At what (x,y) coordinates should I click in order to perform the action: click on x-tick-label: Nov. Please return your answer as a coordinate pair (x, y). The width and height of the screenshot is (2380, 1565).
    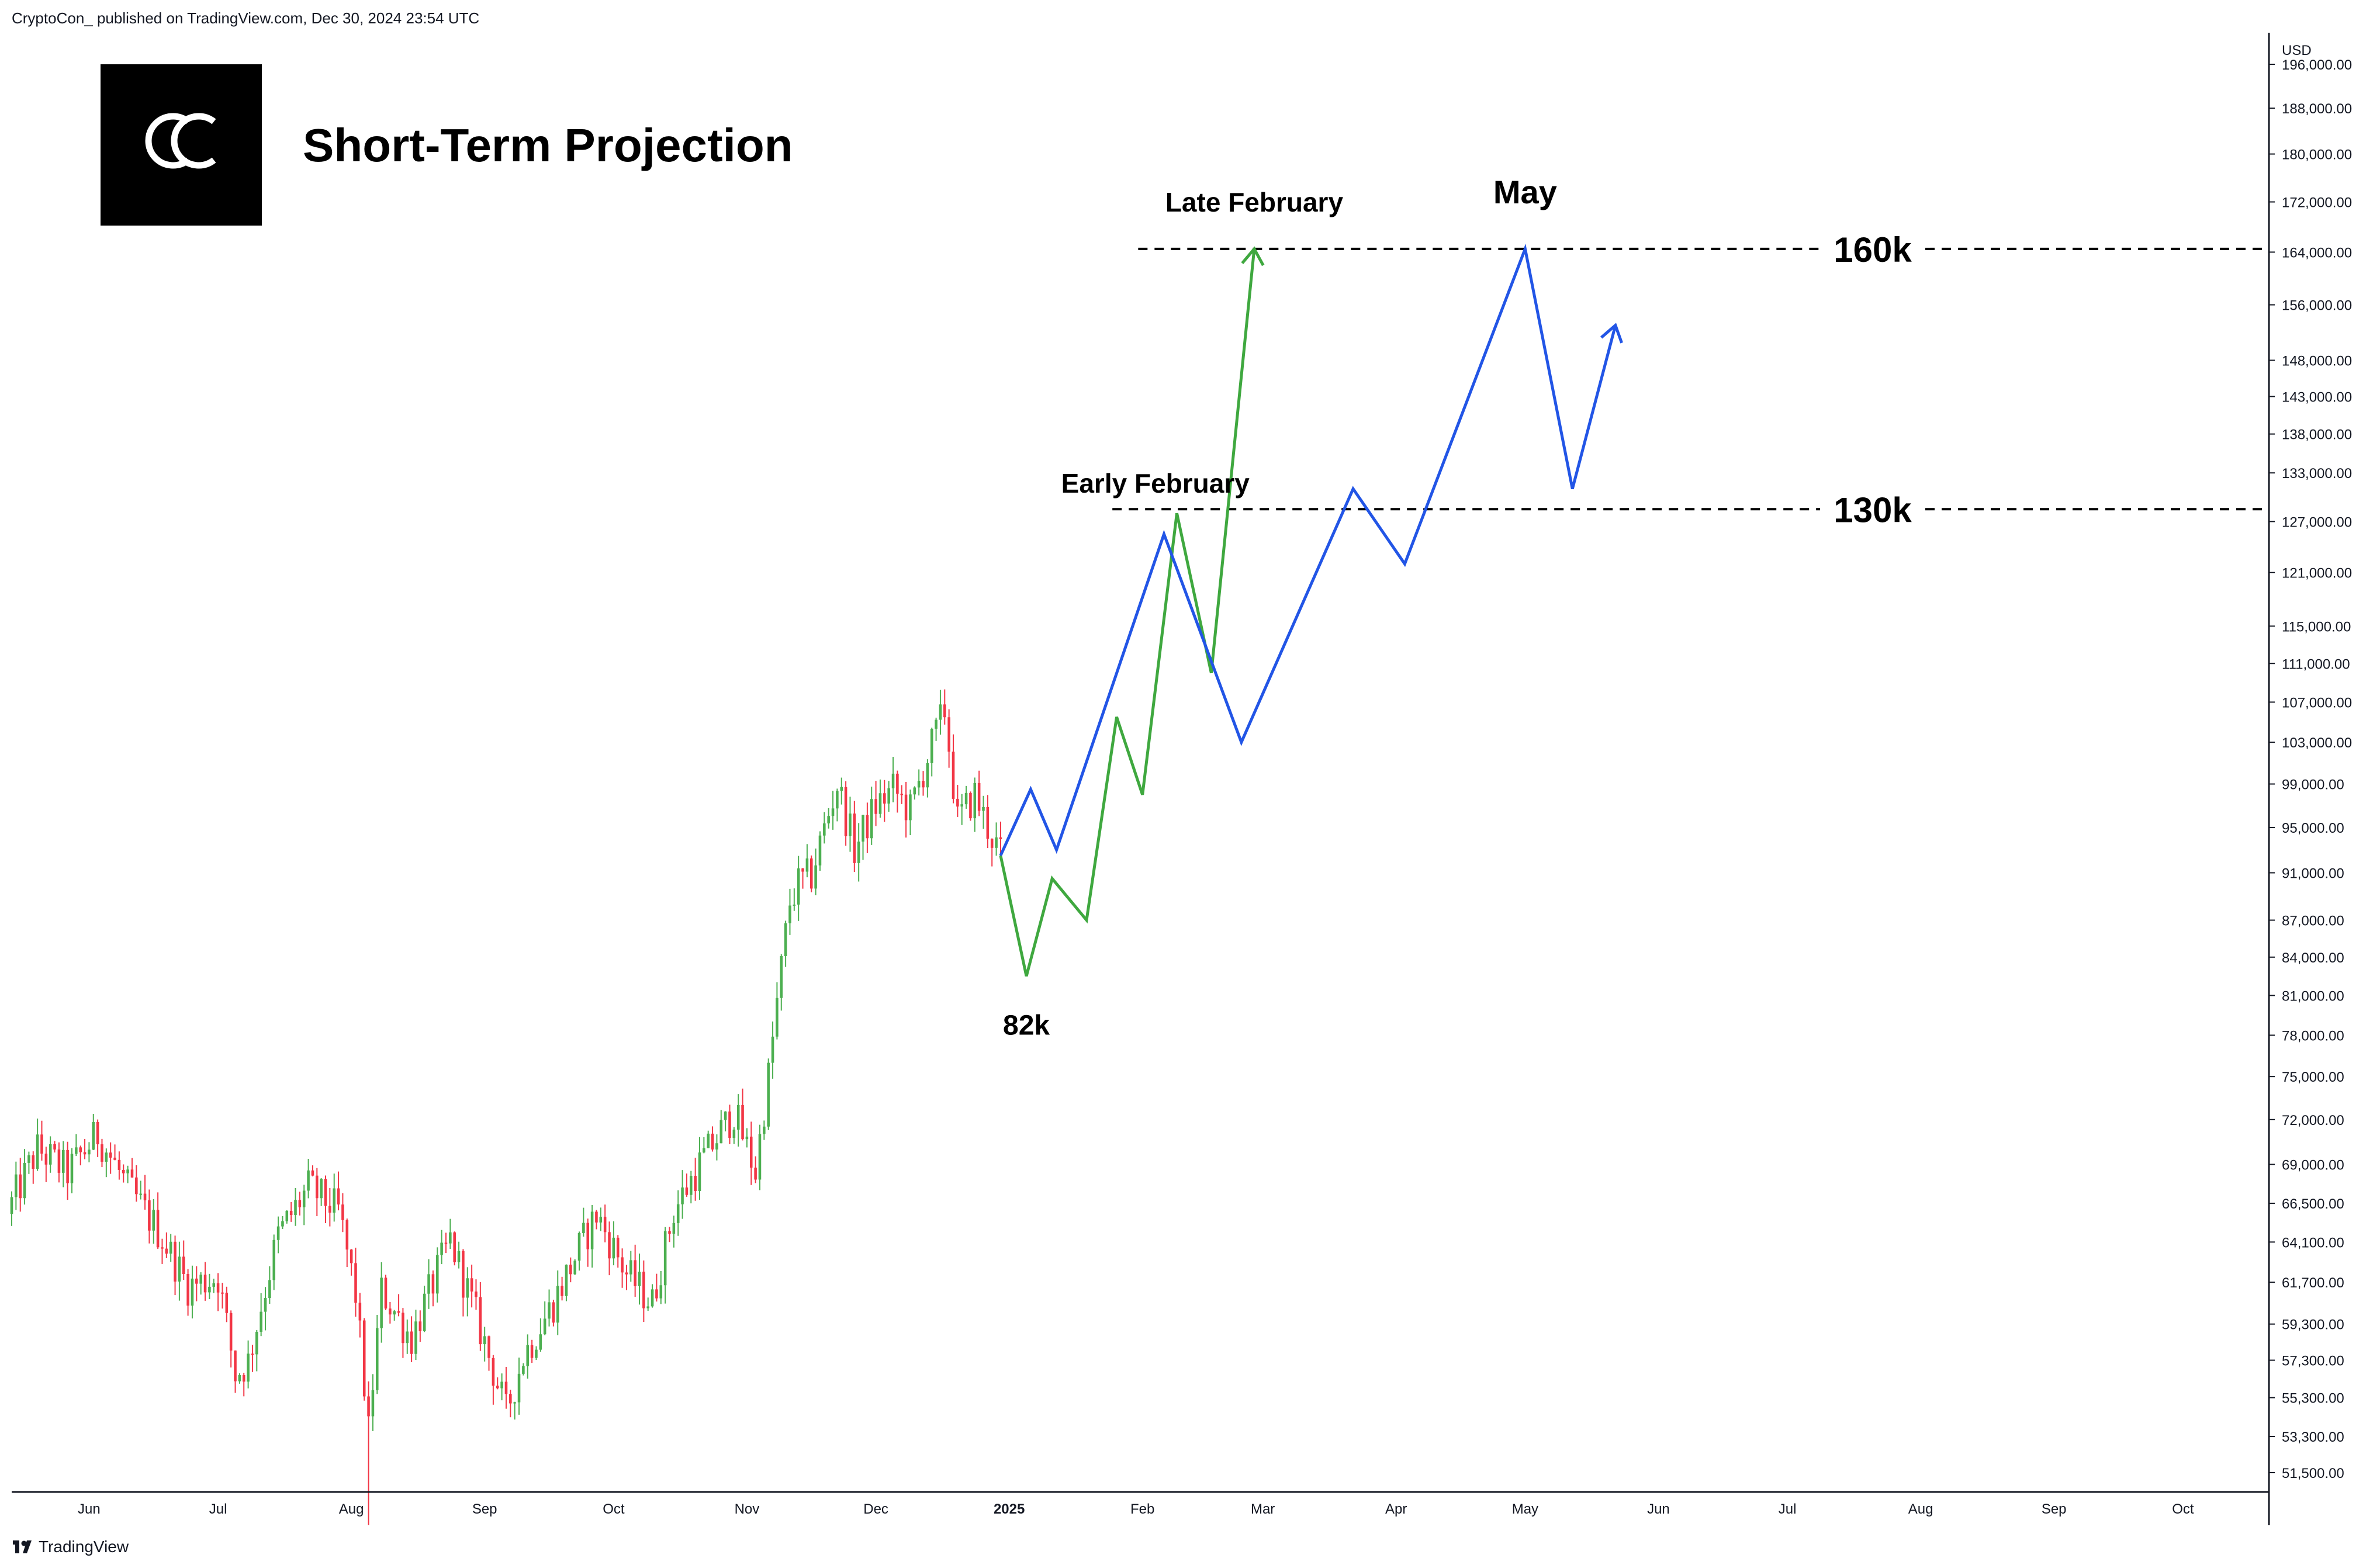
    Looking at the image, I should click on (747, 1509).